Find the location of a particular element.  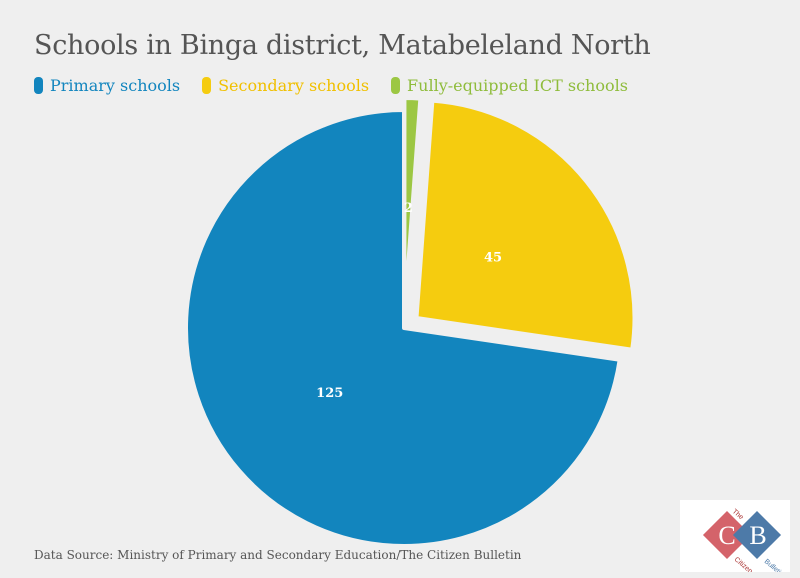

pie-slice-secondary is located at coordinates (525, 225).